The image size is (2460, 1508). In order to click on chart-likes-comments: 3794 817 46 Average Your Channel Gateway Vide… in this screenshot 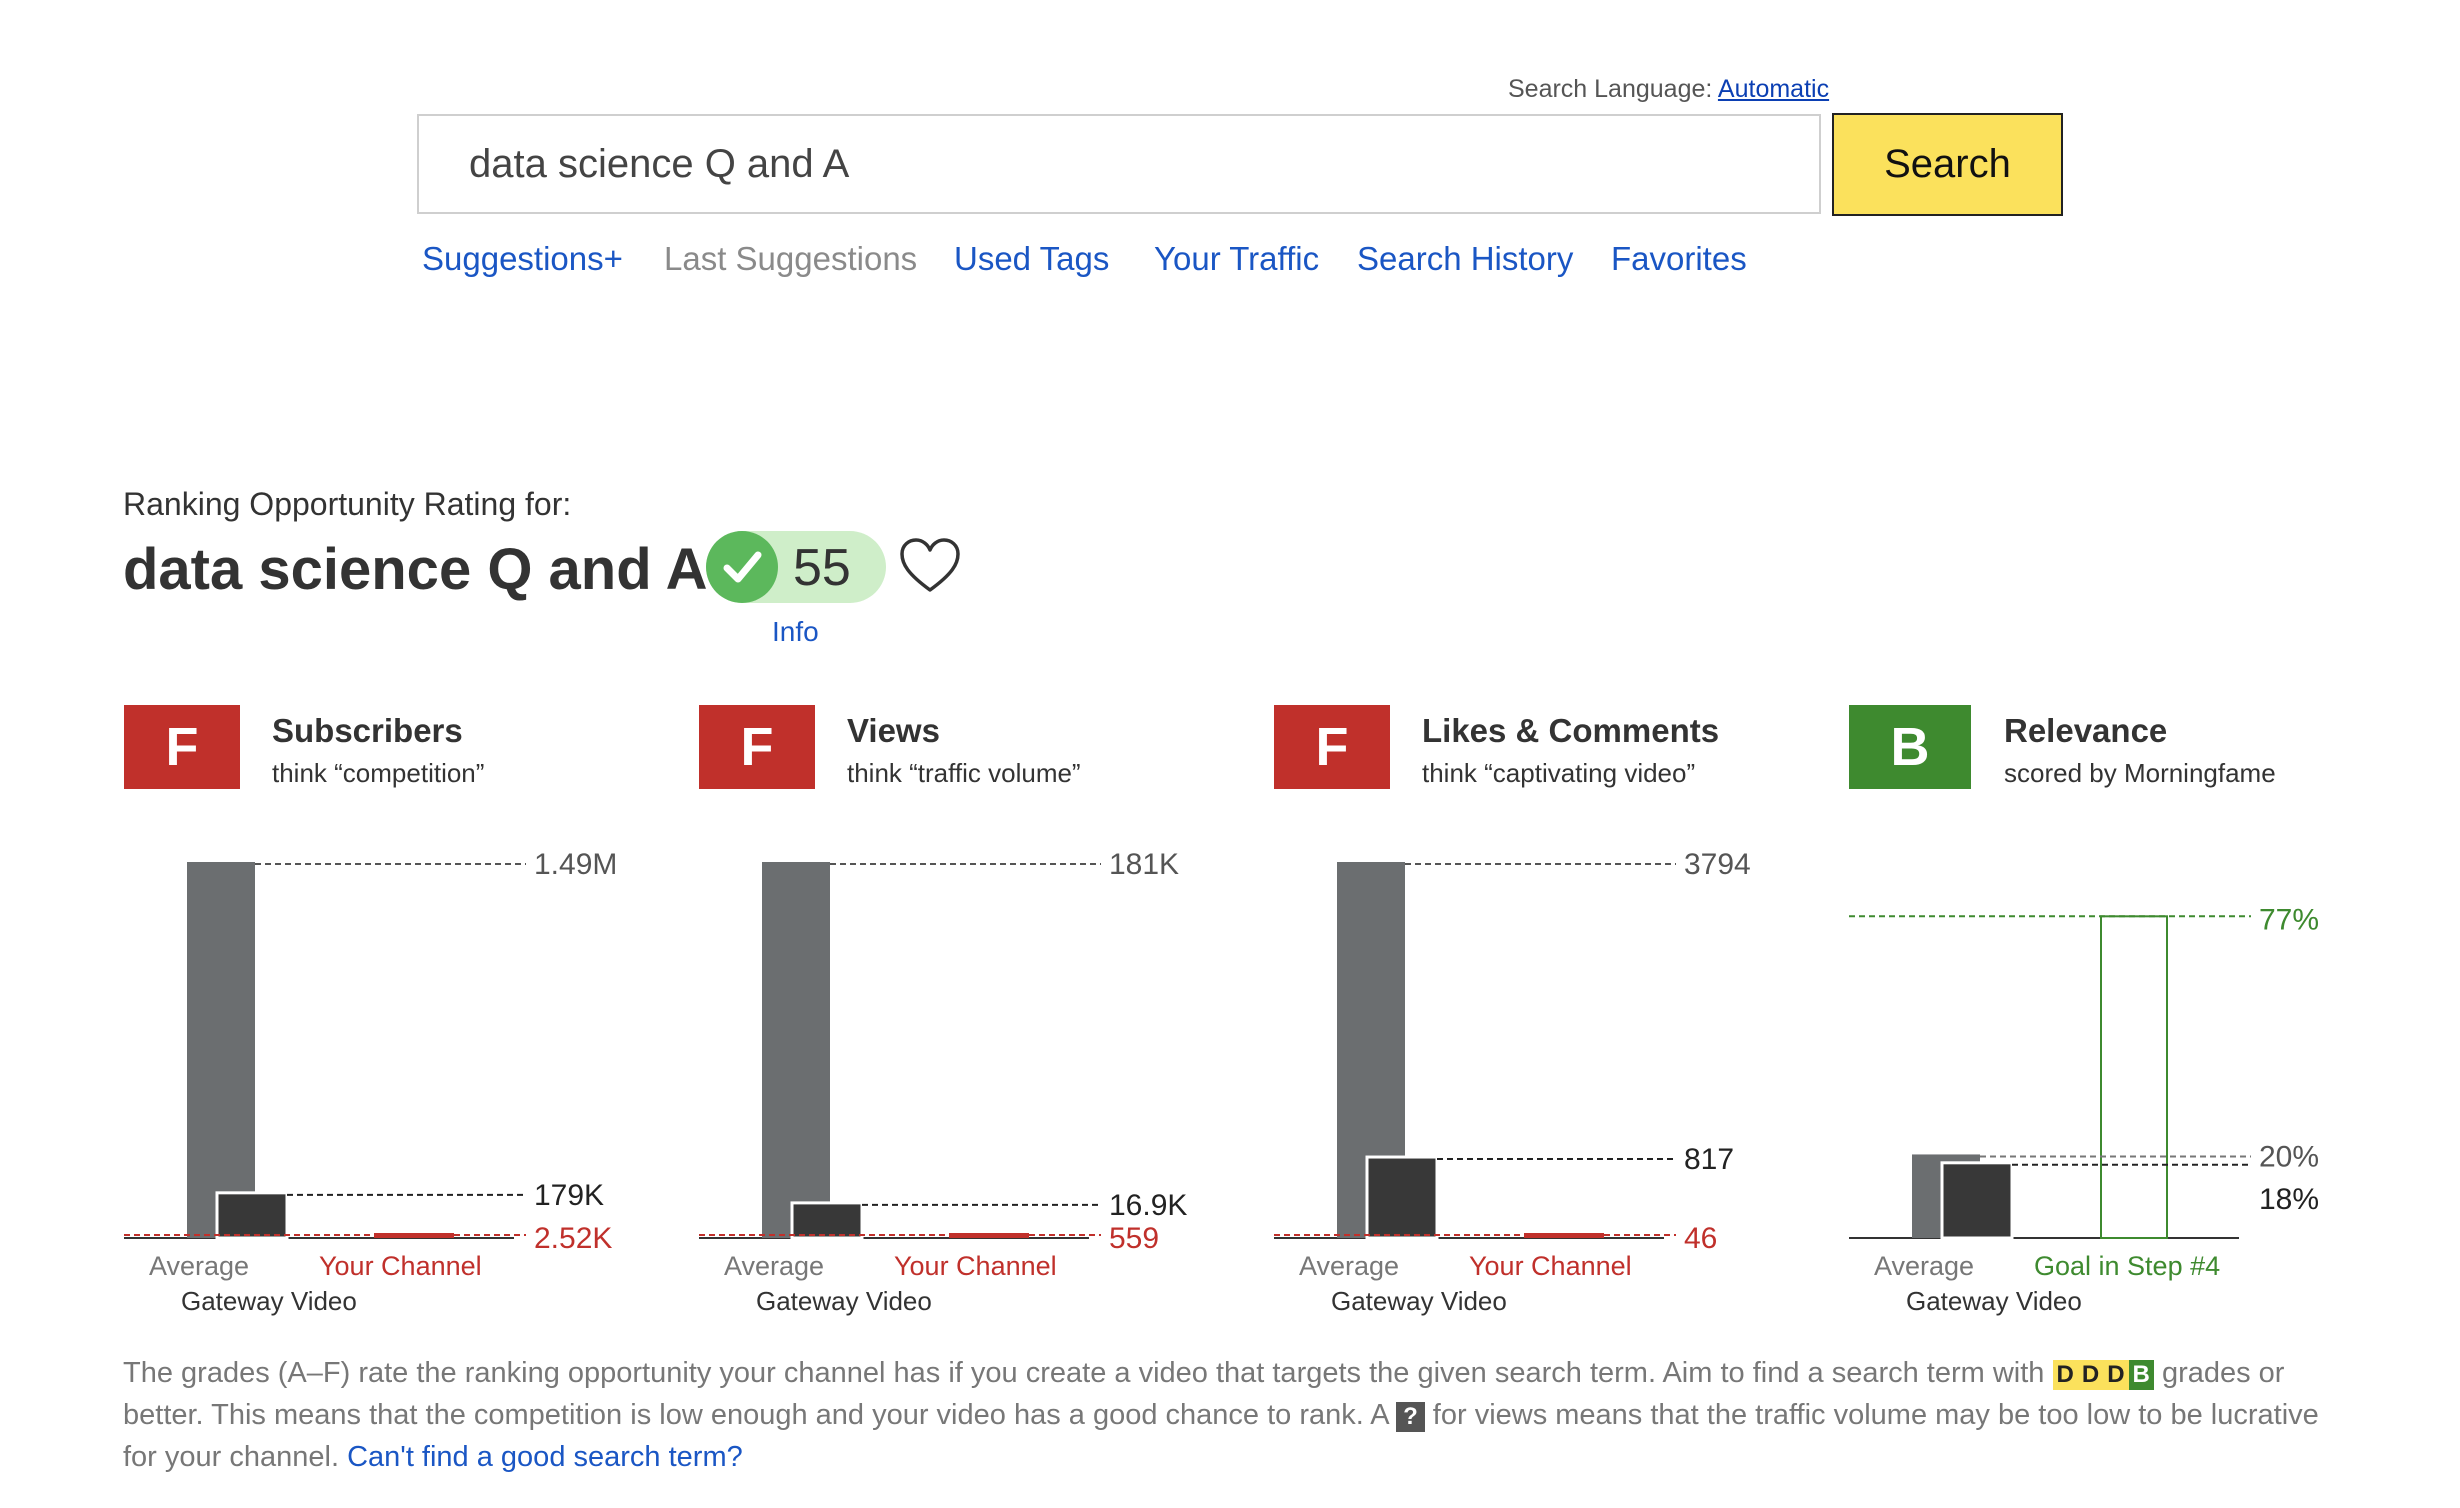, I will do `click(1512, 1082)`.